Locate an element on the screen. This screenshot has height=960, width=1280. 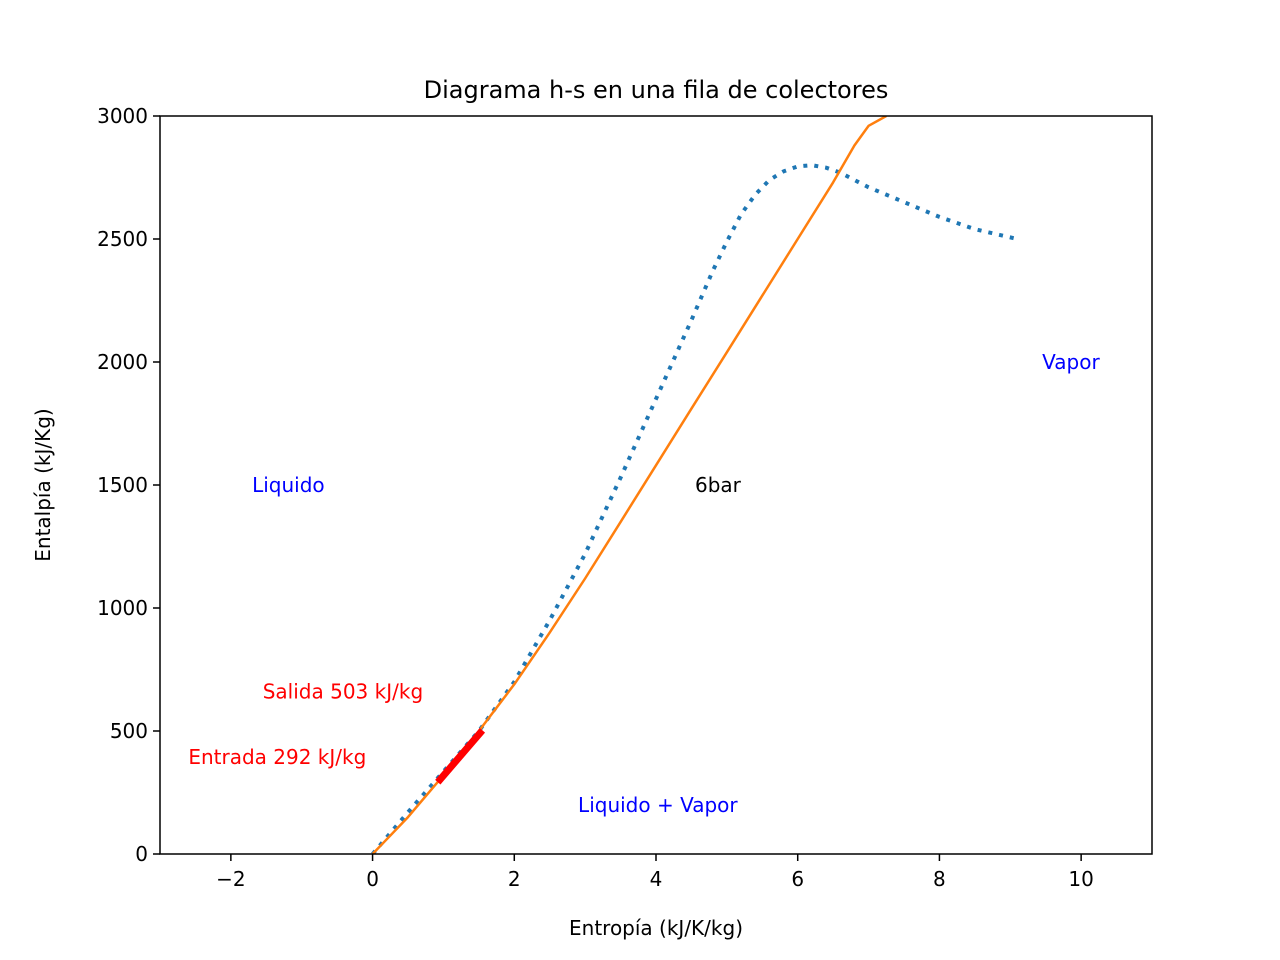
chart-title: Diagrama h-s en una fila de colectores is located at coordinates (656, 90).